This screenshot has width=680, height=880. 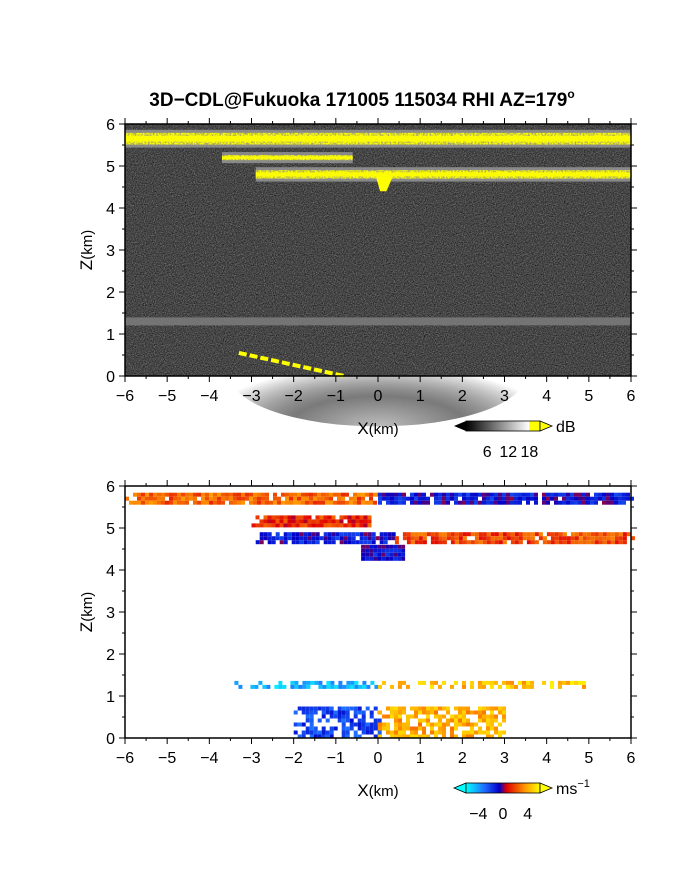 I want to click on x-tick-label: 2, so click(x=462, y=396).